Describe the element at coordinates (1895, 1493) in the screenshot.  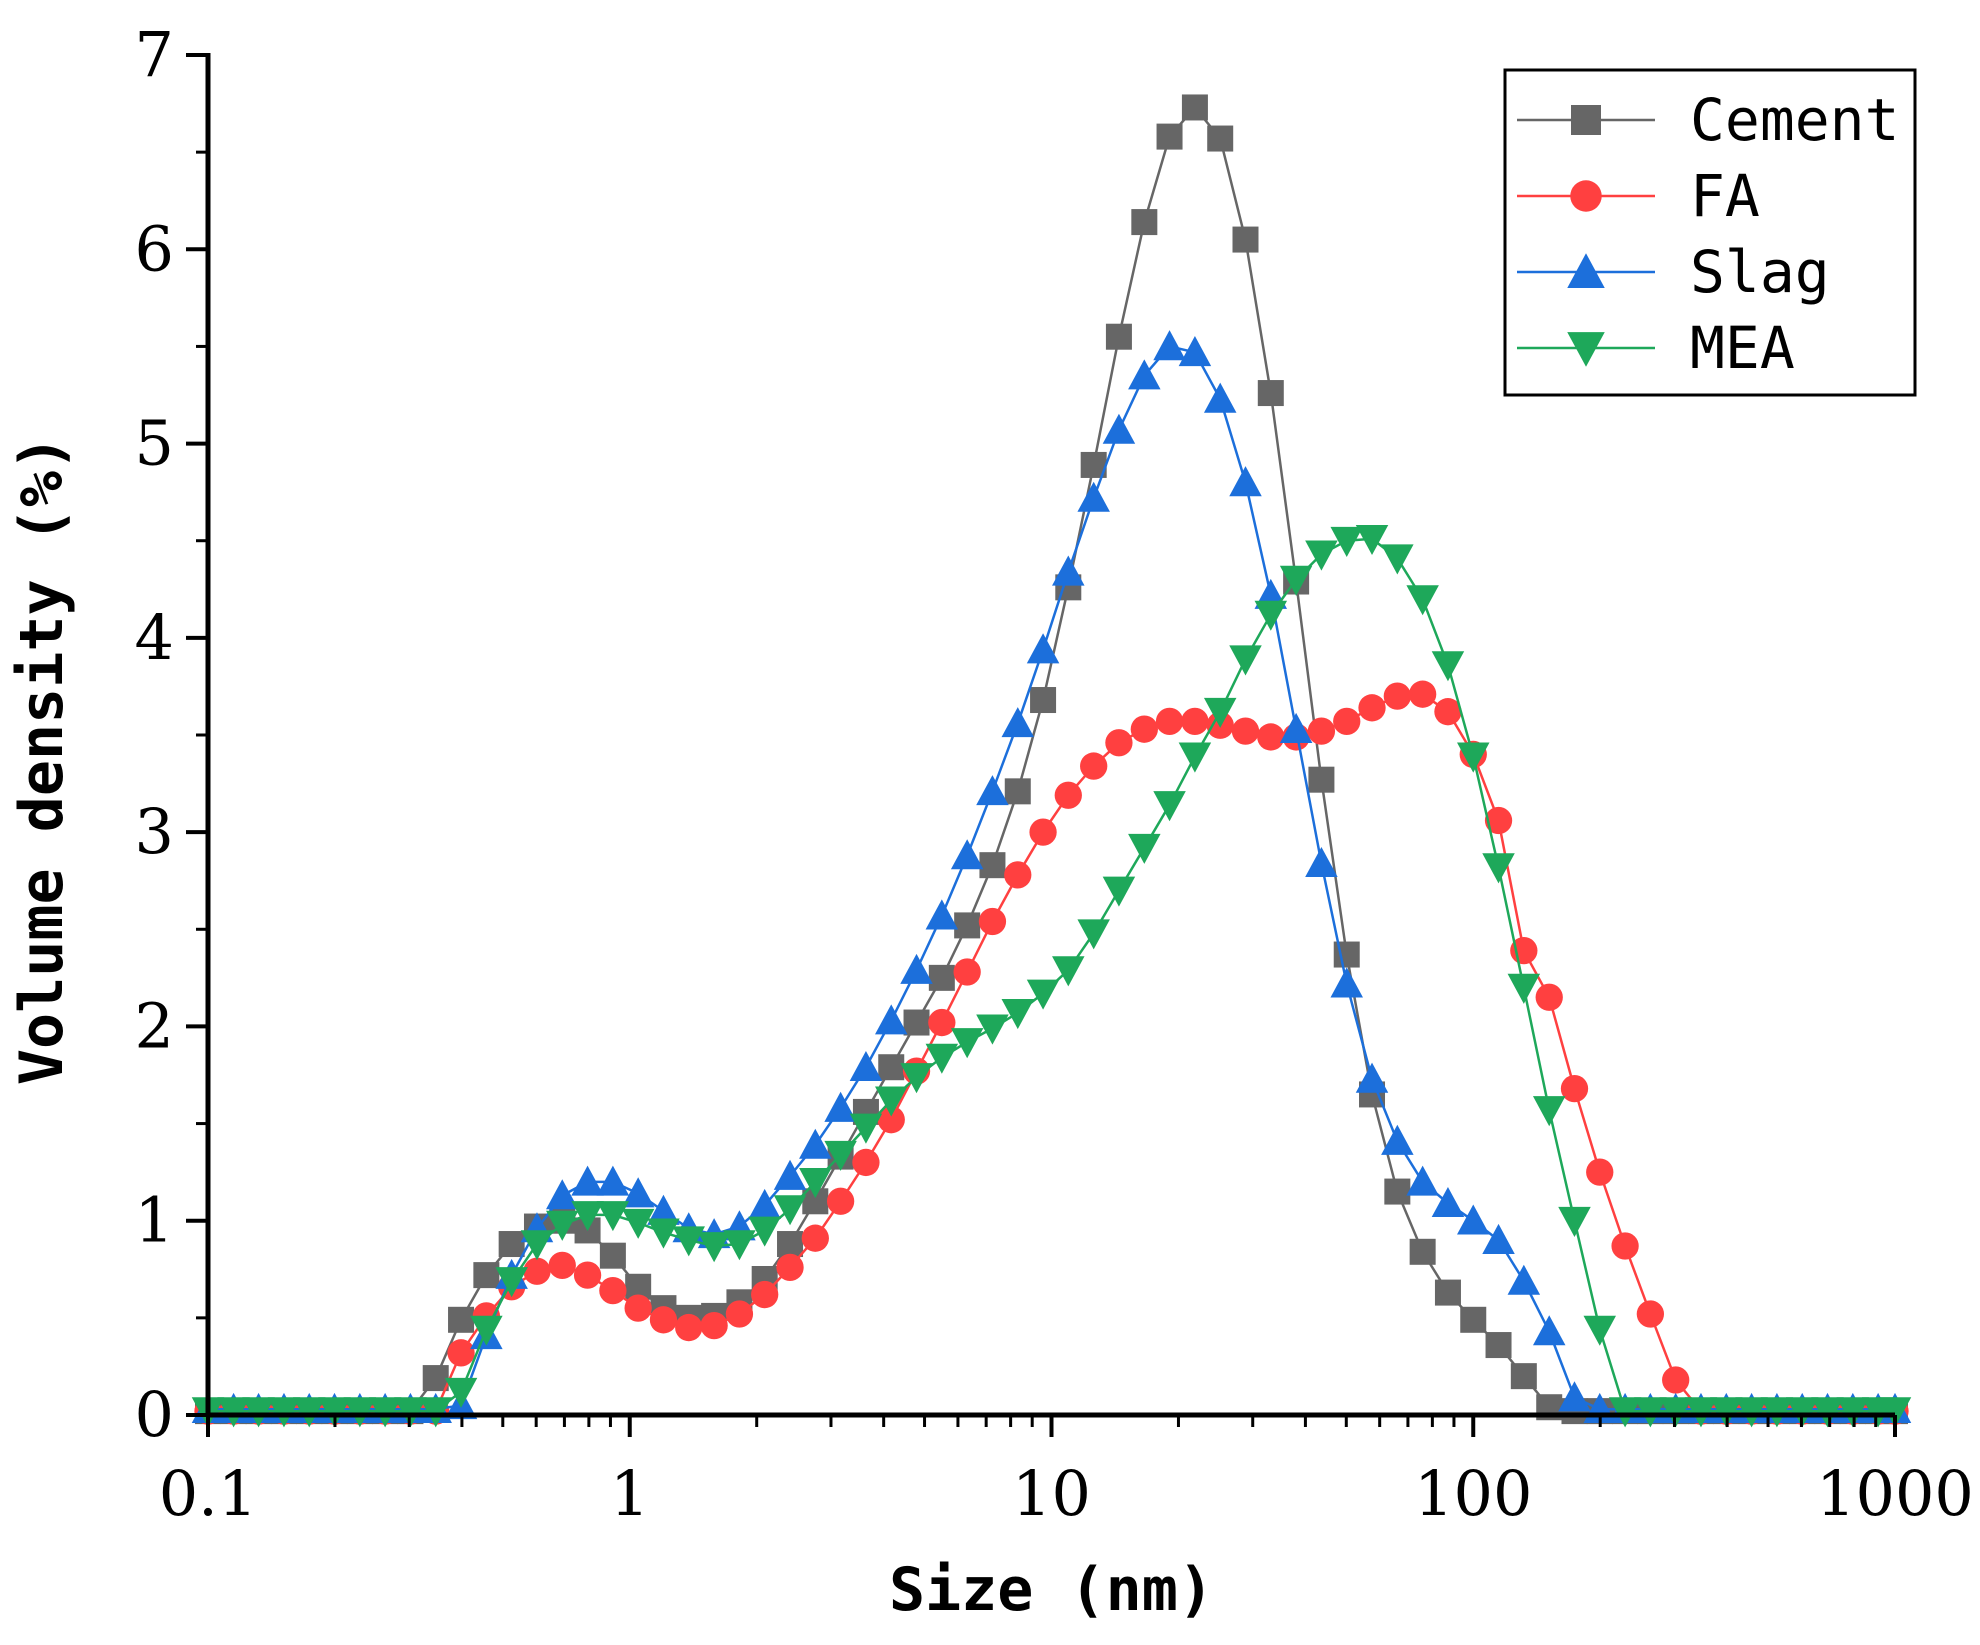
I see `x-tick-label: 1000` at that location.